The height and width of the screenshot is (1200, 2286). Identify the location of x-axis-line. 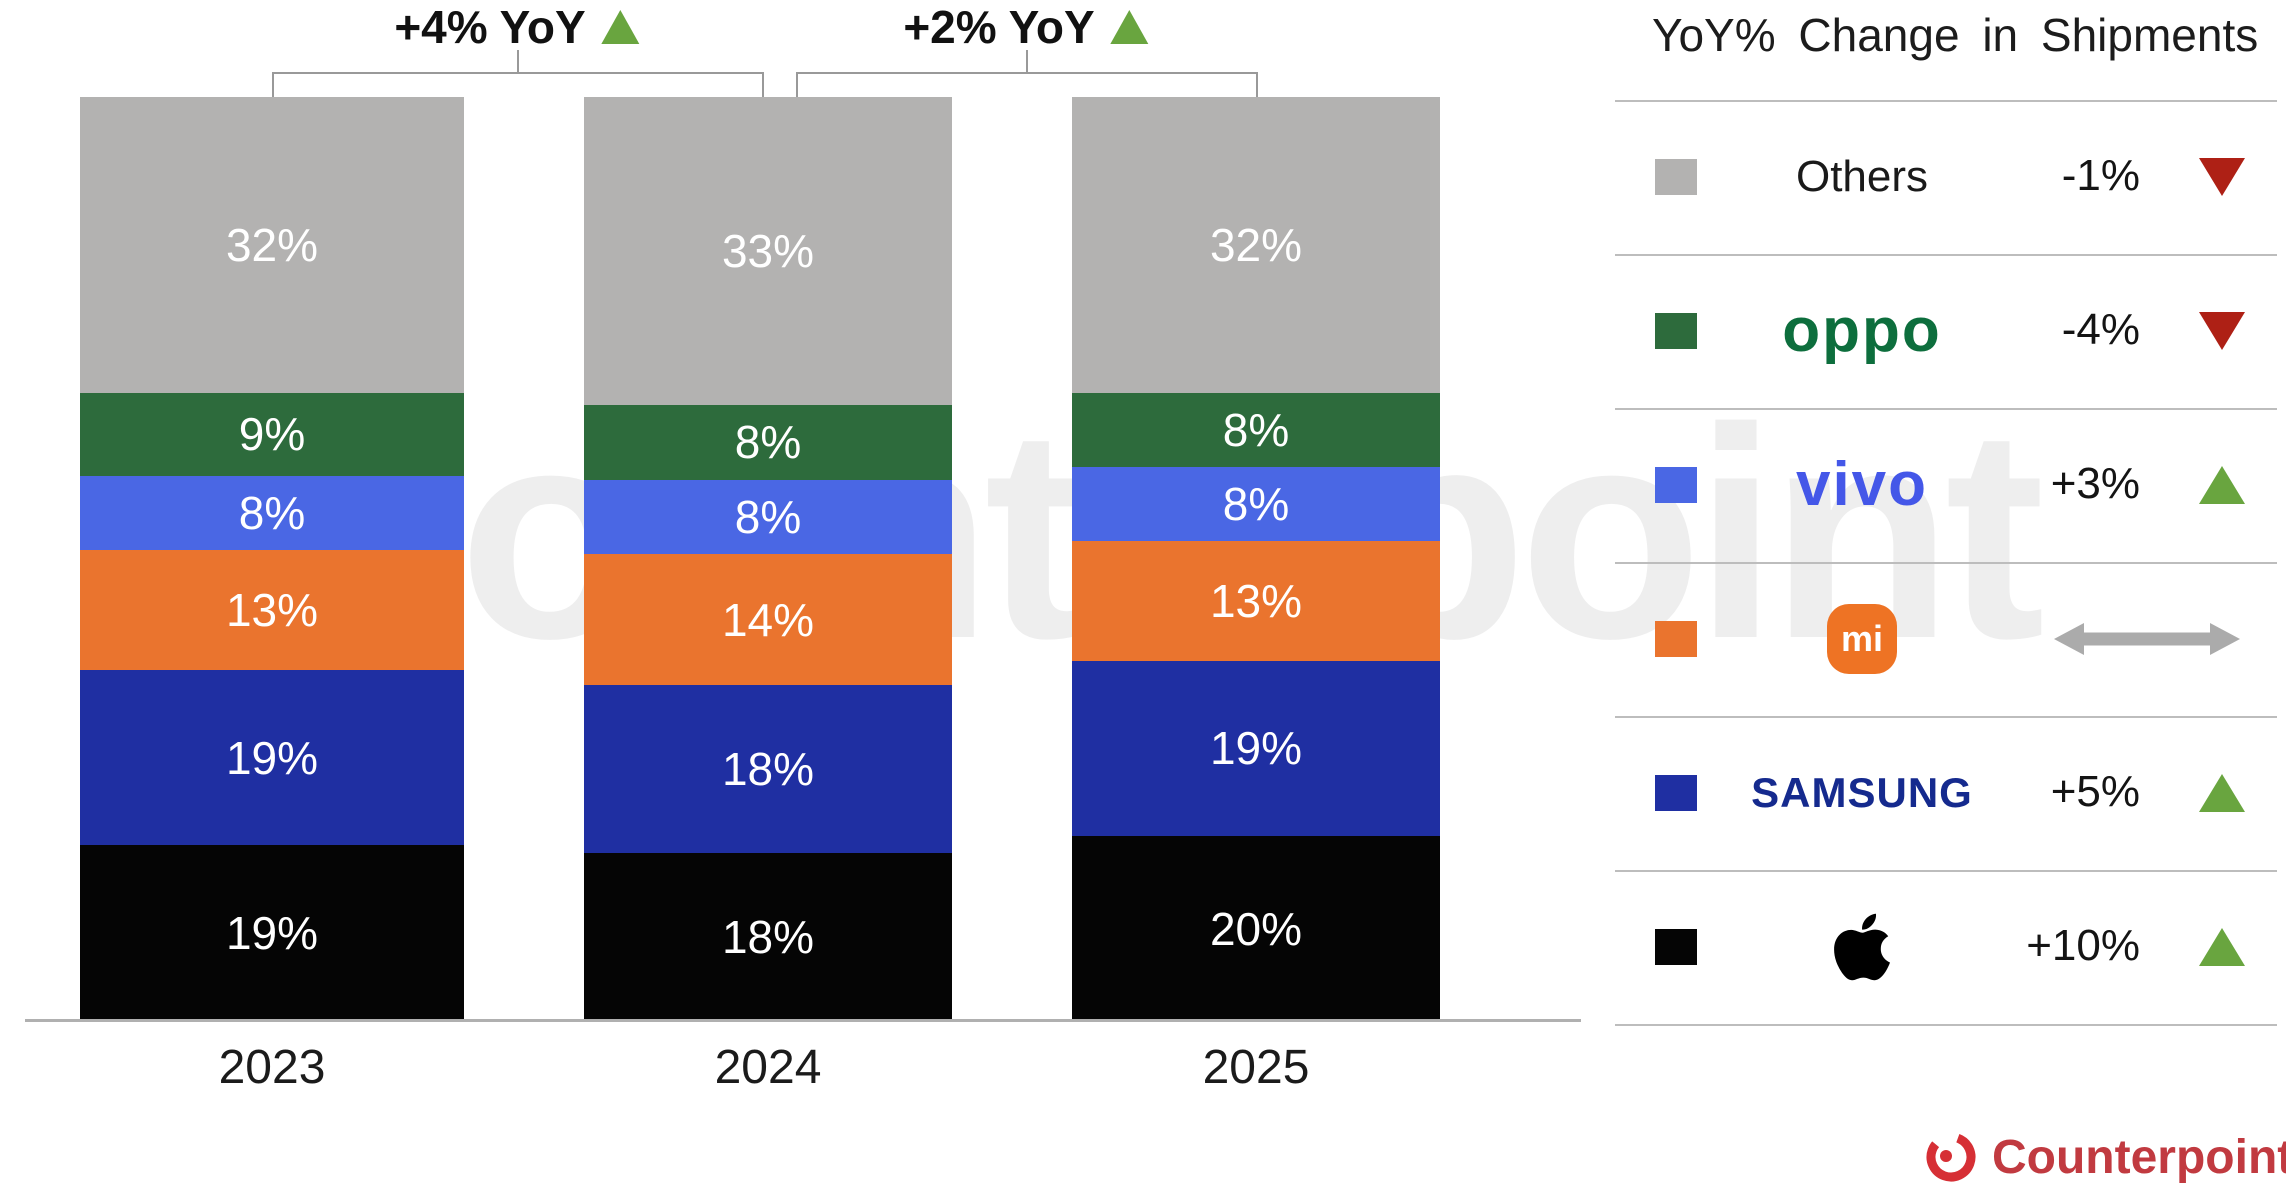
(803, 1020).